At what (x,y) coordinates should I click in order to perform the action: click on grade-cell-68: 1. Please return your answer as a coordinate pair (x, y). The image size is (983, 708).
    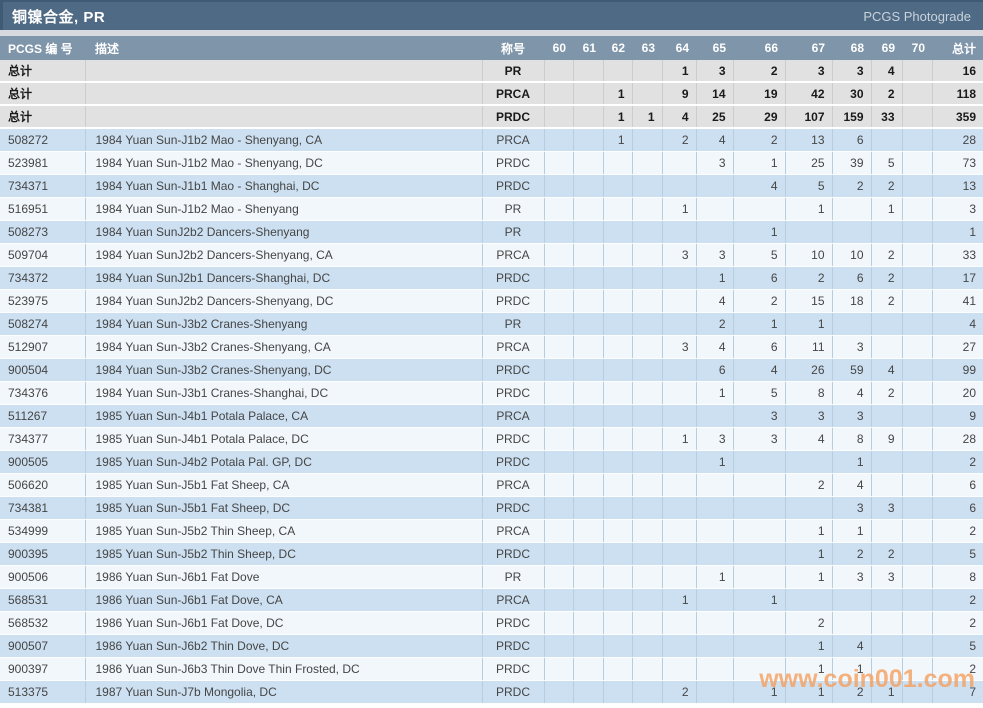
    Looking at the image, I should click on (852, 531).